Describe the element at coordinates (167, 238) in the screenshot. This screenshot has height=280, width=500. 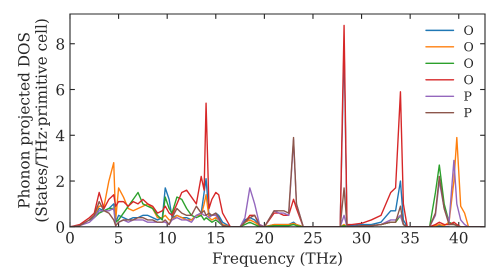
I see `x-tick-label: 10` at that location.